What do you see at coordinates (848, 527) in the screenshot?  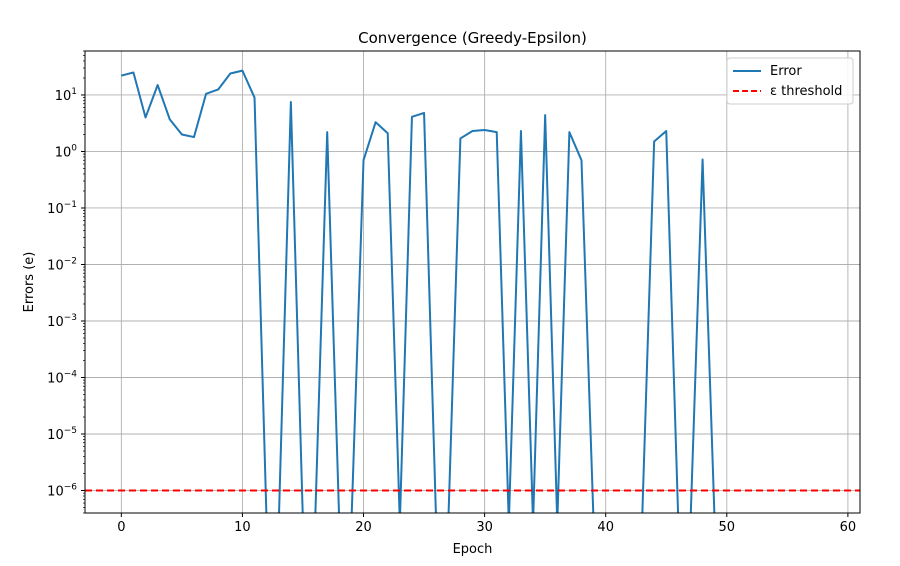 I see `x-tick-label: 60` at bounding box center [848, 527].